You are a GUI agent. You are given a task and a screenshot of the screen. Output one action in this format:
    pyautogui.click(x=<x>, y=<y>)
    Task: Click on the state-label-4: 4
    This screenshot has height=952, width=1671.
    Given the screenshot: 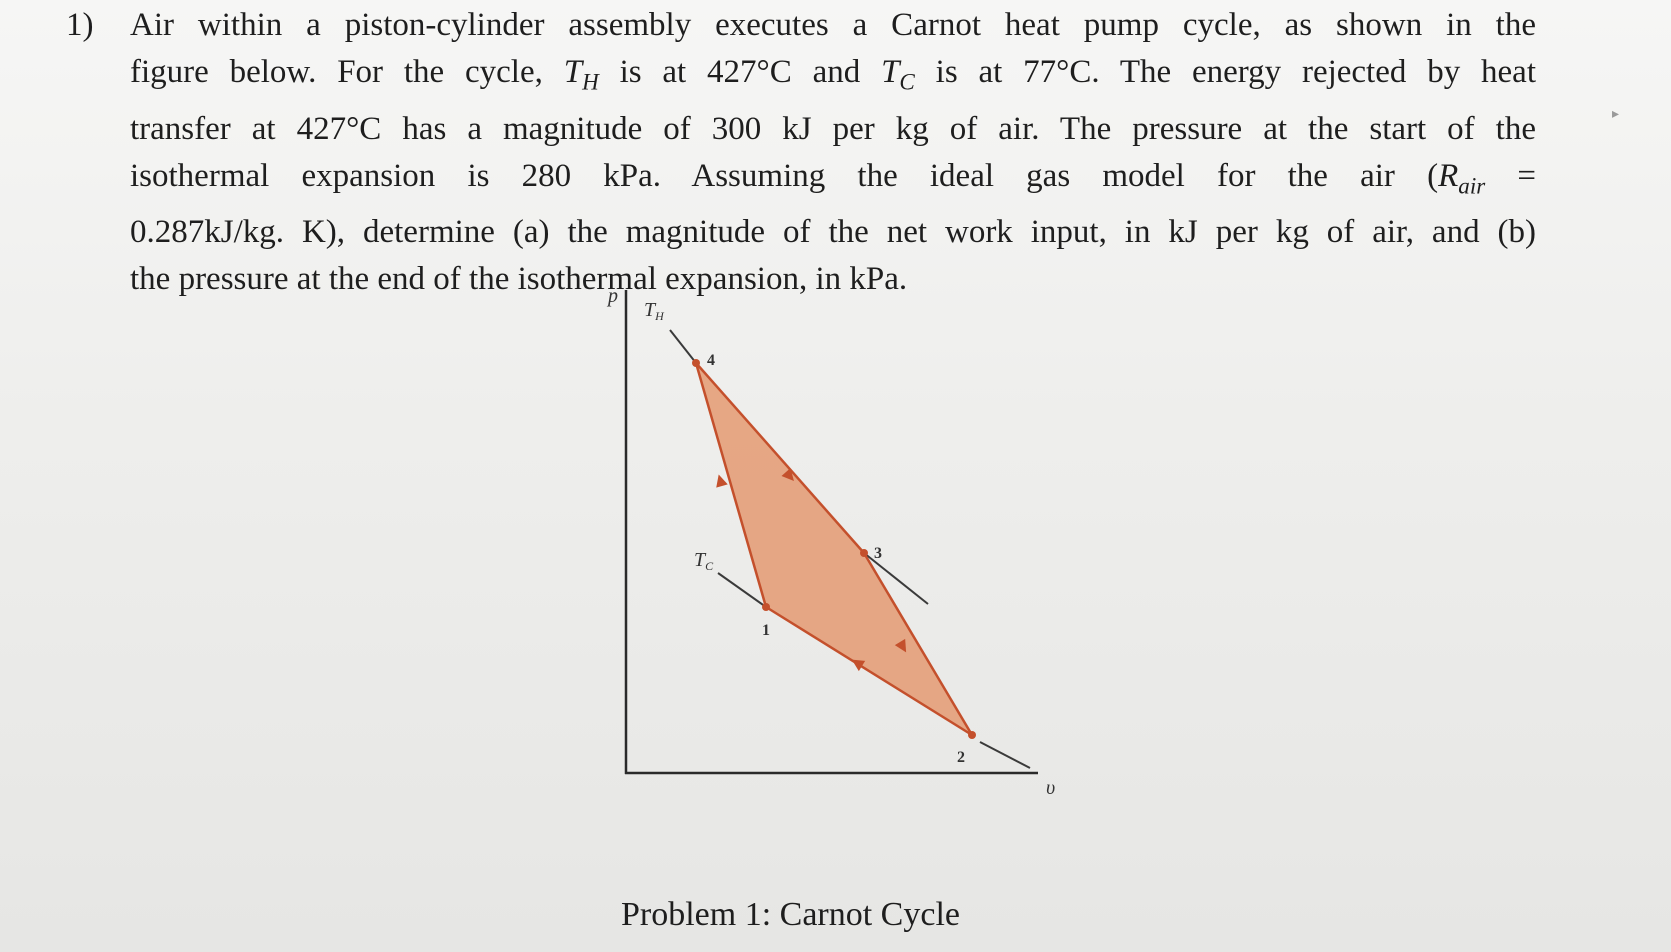 What is the action you would take?
    pyautogui.click(x=711, y=360)
    